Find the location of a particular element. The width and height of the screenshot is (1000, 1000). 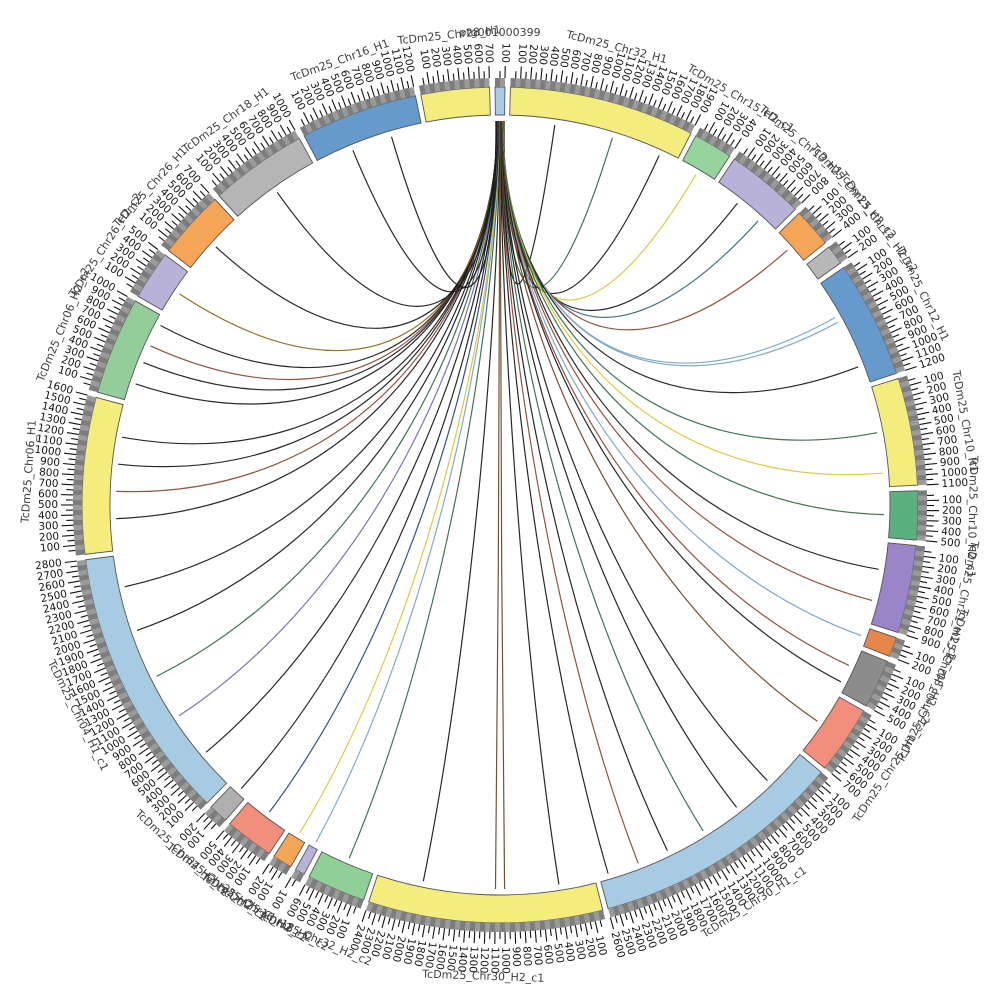

tick-label: 2400 is located at coordinates (56, 607).